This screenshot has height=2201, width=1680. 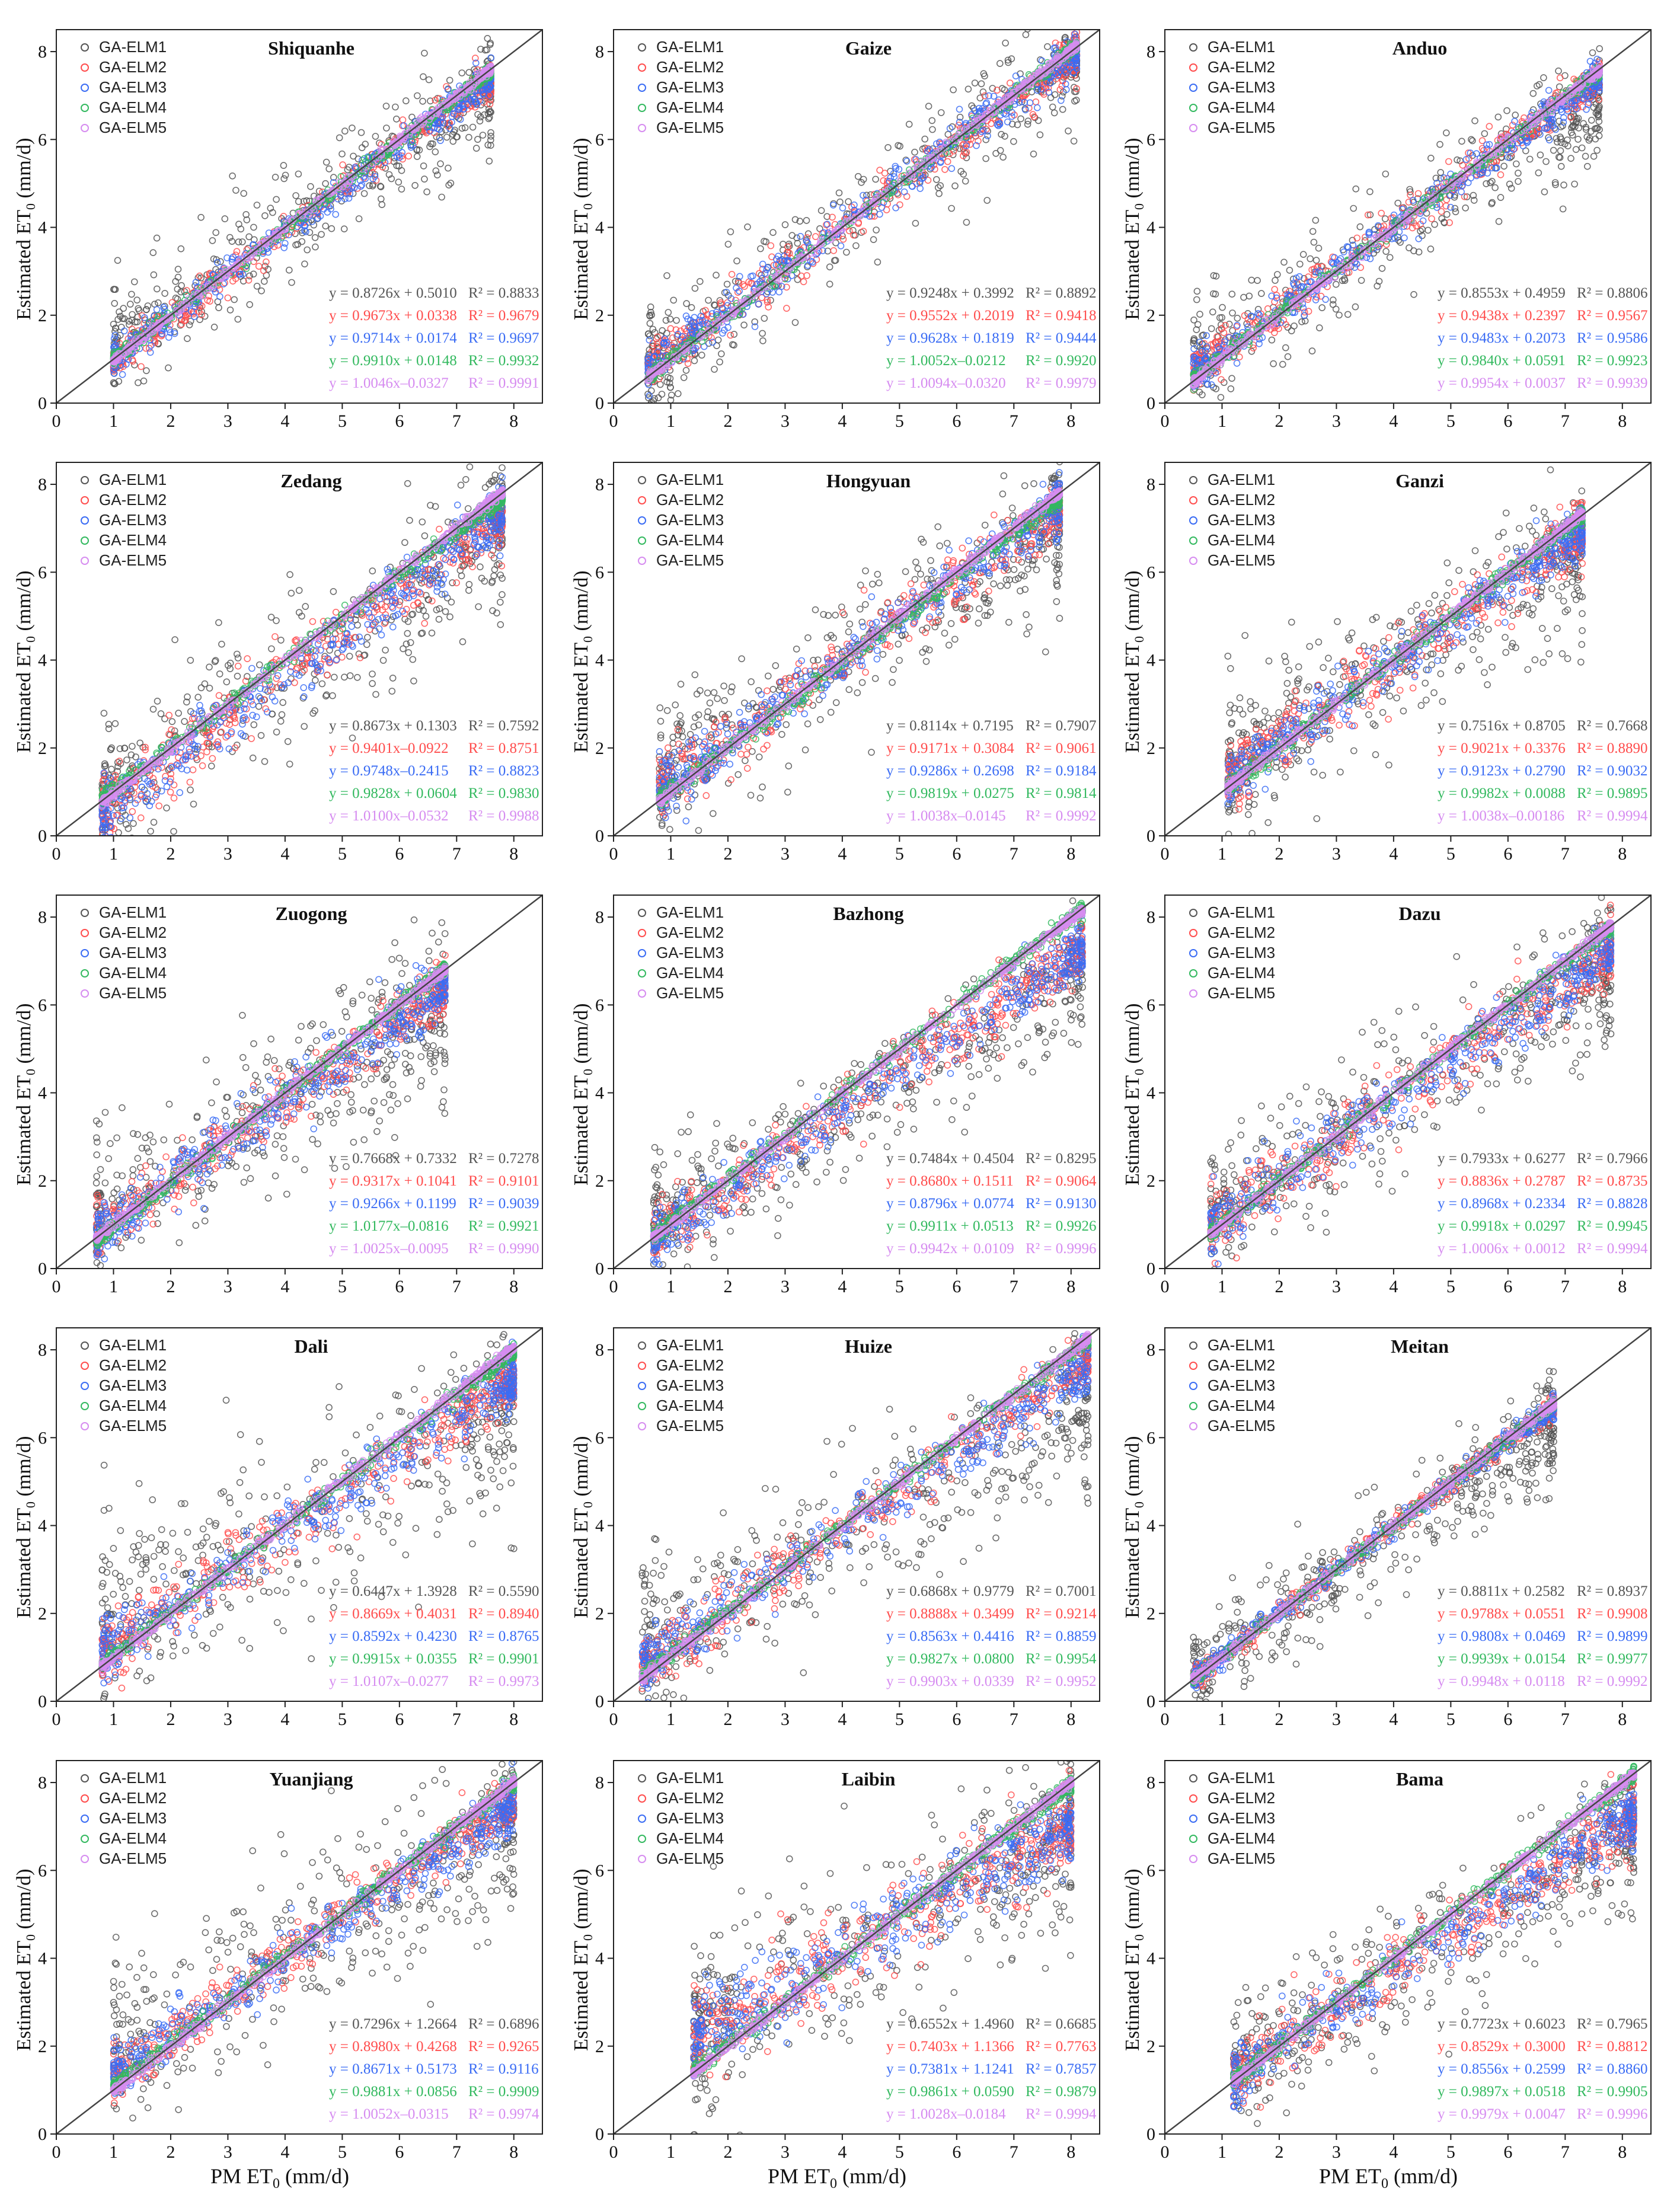 I want to click on y-tick-label: 4, so click(x=42, y=228).